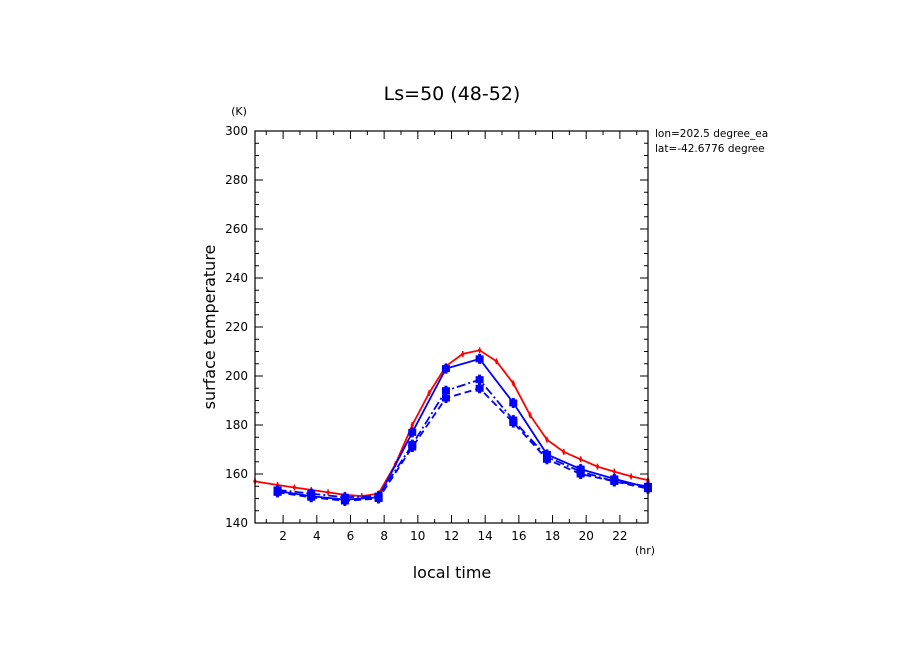  What do you see at coordinates (236, 376) in the screenshot?
I see `y-tick-label: 200` at bounding box center [236, 376].